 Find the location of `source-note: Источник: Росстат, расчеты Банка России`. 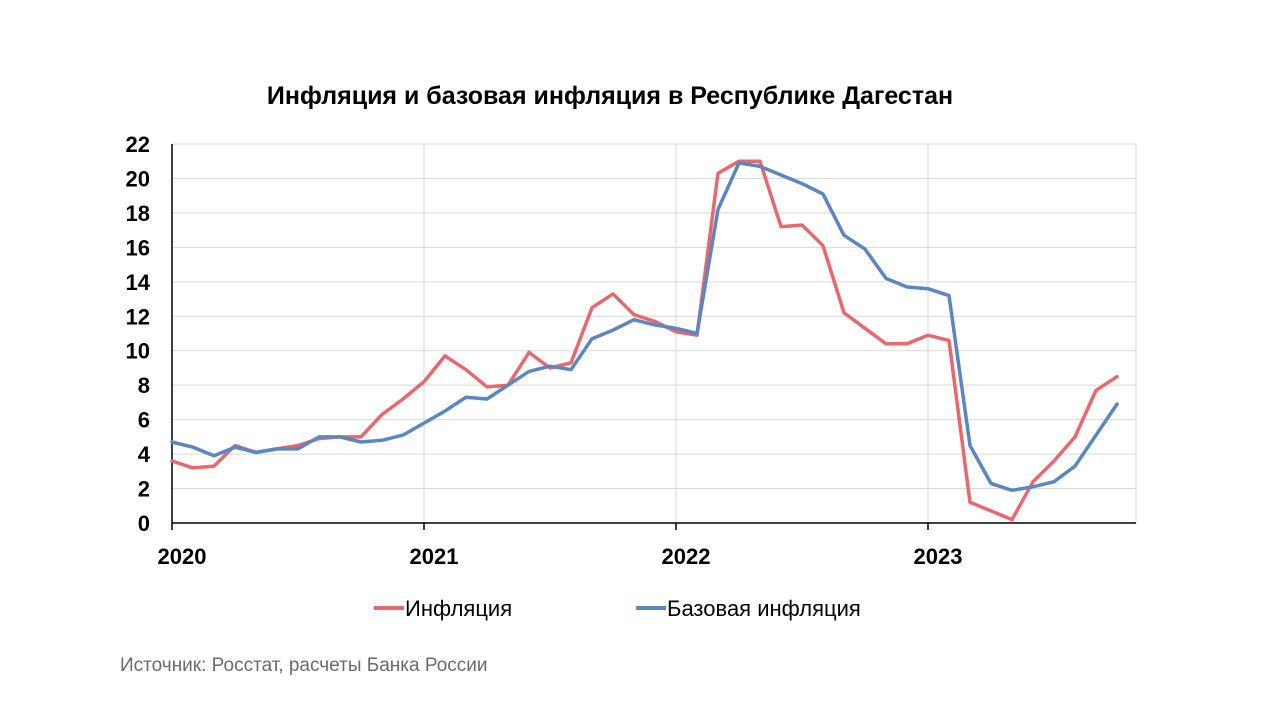

source-note: Источник: Росстат, расчеты Банка России is located at coordinates (304, 665).